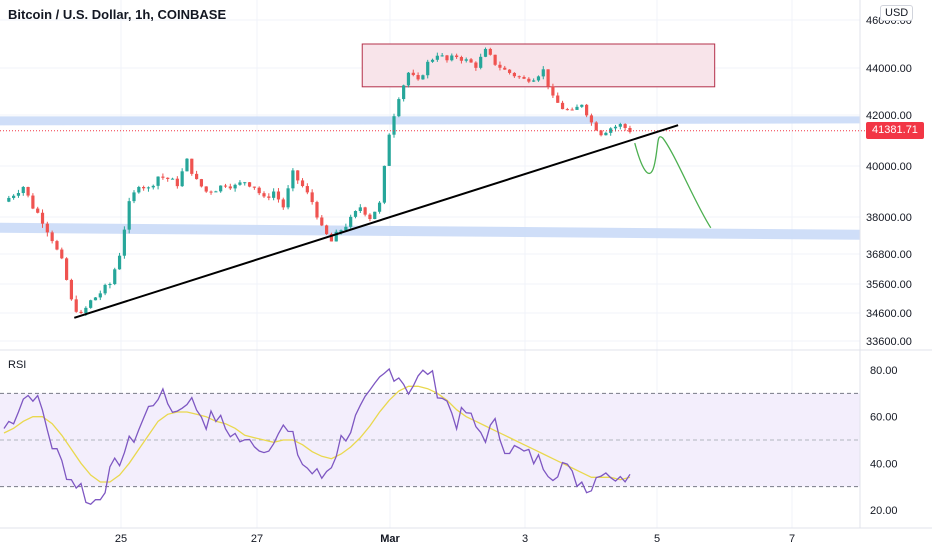 The height and width of the screenshot is (550, 932). What do you see at coordinates (430, 231) in the screenshot?
I see `lower-zone` at bounding box center [430, 231].